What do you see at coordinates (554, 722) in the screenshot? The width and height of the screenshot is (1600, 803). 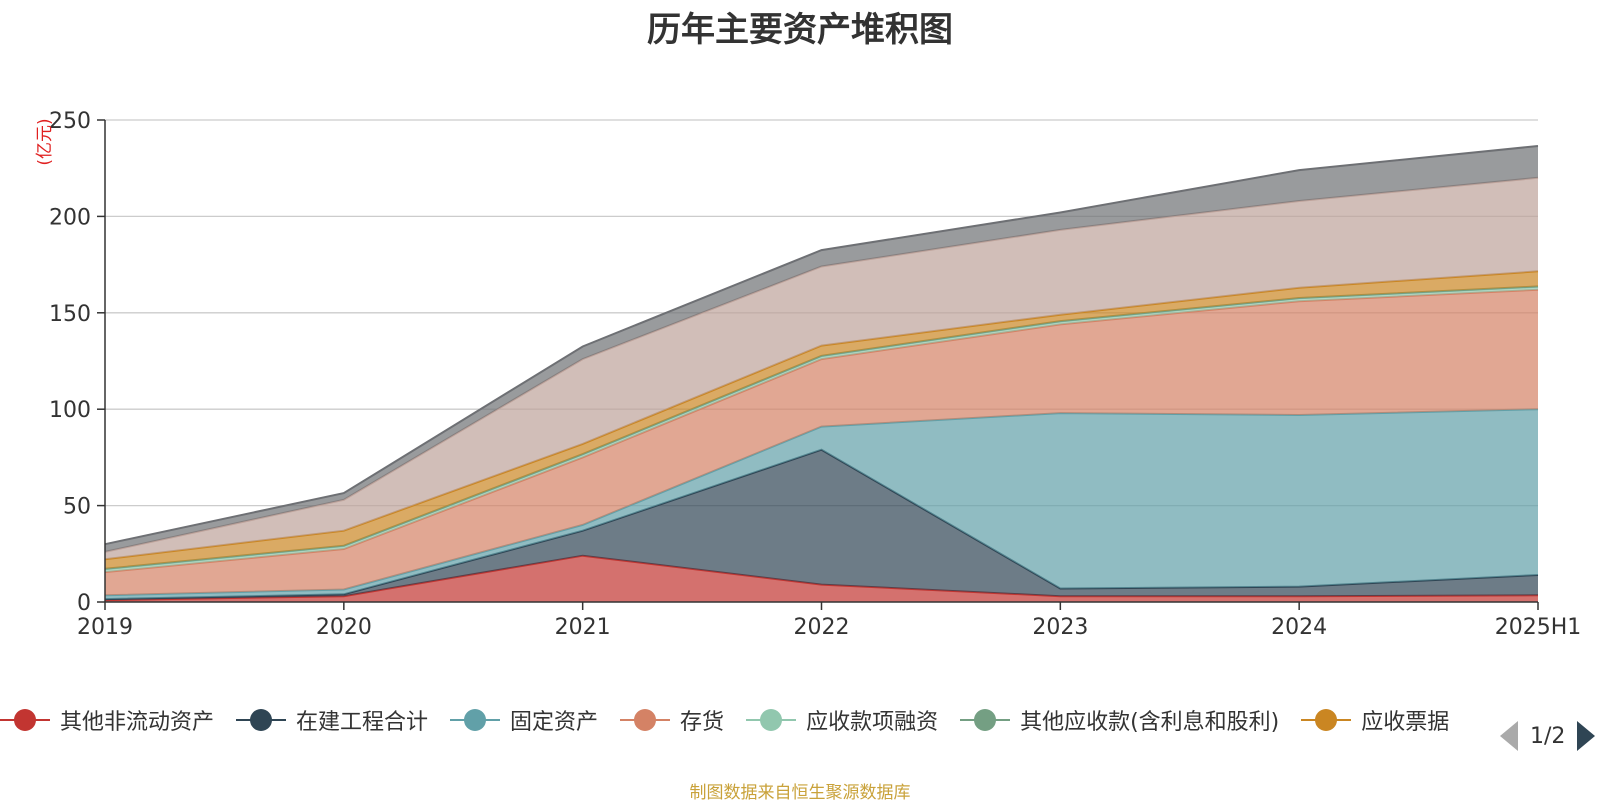 I see `legend-label: 固定资产` at bounding box center [554, 722].